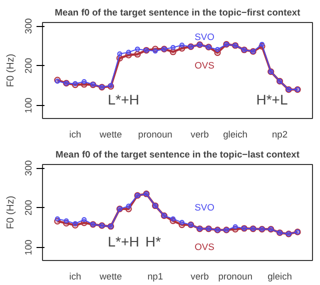  I want to click on chart-title: Mean f0 of the target sentence in the topic−last context, so click(178, 155).